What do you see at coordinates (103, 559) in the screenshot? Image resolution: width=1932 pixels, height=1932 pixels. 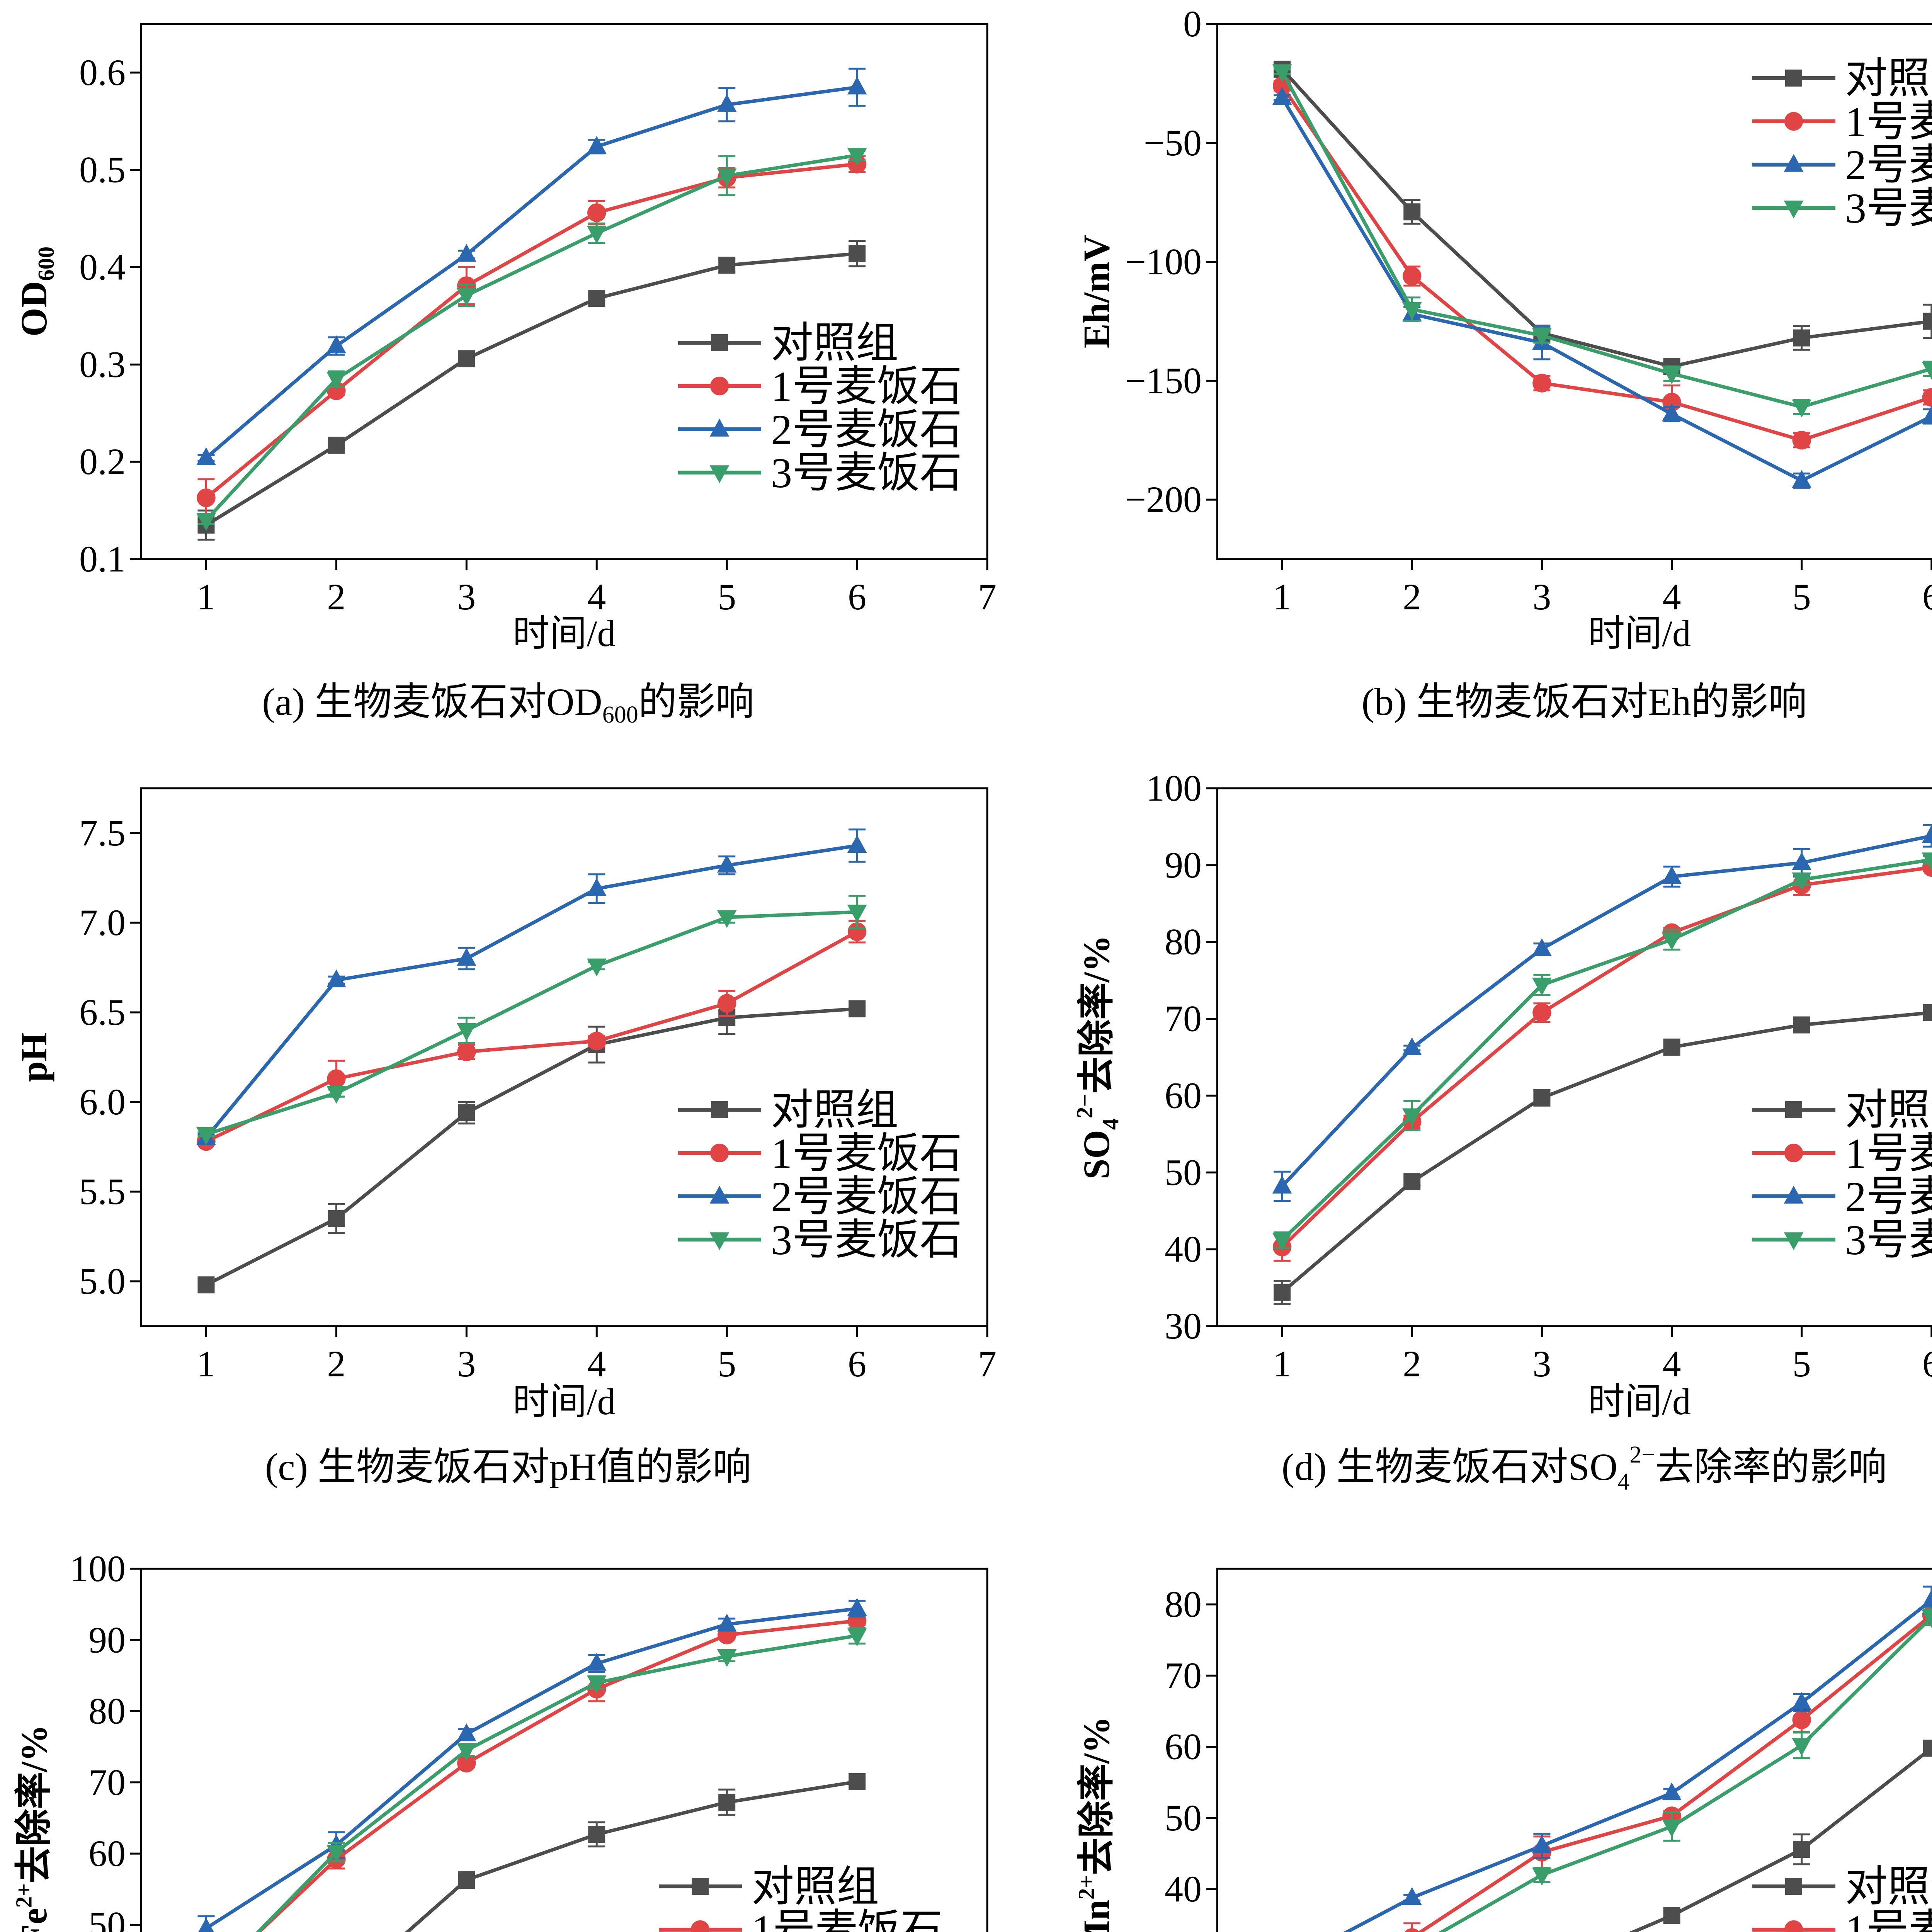 I see `y-tick-label: 0.1` at bounding box center [103, 559].